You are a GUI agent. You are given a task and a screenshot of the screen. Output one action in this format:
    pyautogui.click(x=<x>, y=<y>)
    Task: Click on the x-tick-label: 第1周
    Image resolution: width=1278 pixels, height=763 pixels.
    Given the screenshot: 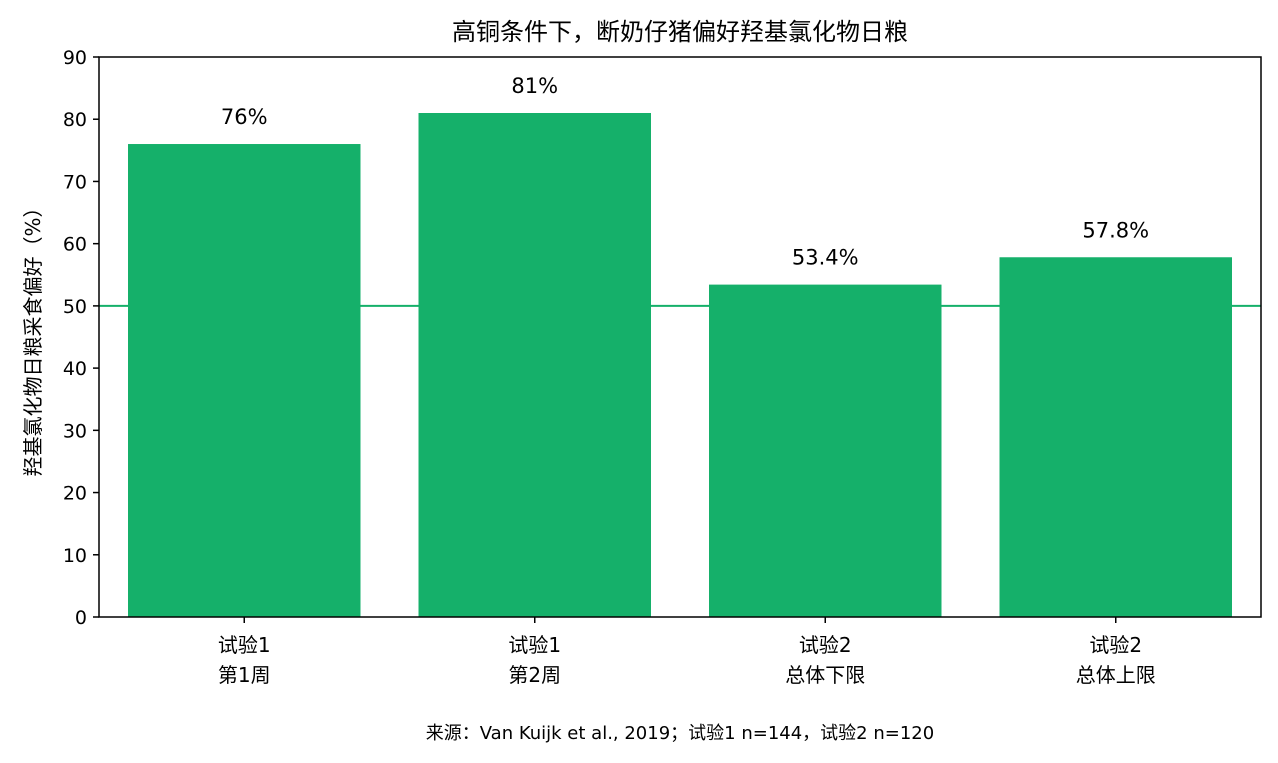 What is the action you would take?
    pyautogui.click(x=244, y=675)
    